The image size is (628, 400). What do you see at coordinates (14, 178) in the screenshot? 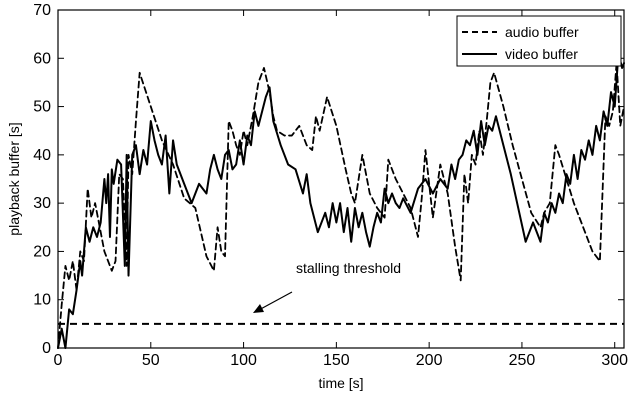
I see `y-axis-label: playback buffer [s]` at bounding box center [14, 178].